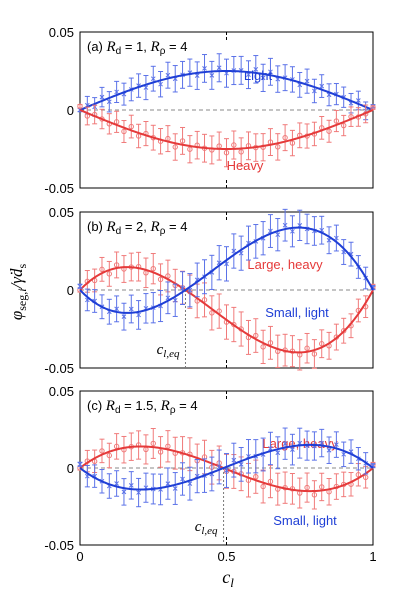 This screenshot has height=593, width=415. Describe the element at coordinates (18, 292) in the screenshot. I see `y-axis-label: φseg,i/γ̇ds` at that location.